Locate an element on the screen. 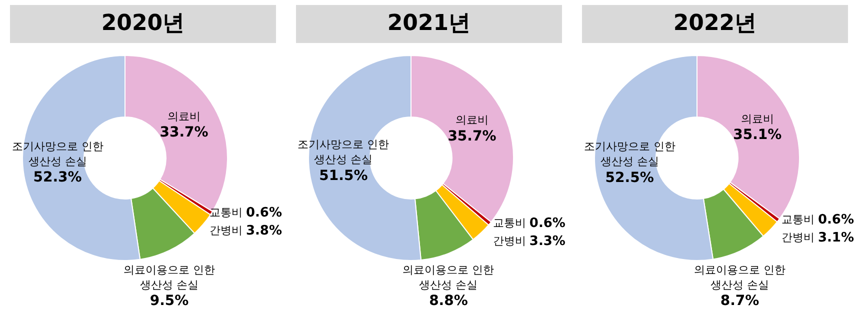  data-label: 8.7% is located at coordinates (740, 301).